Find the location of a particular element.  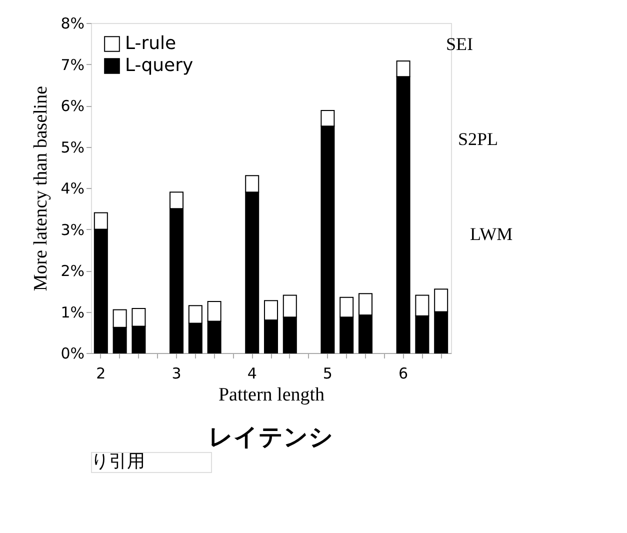

x-tick-label: 2 is located at coordinates (101, 373).